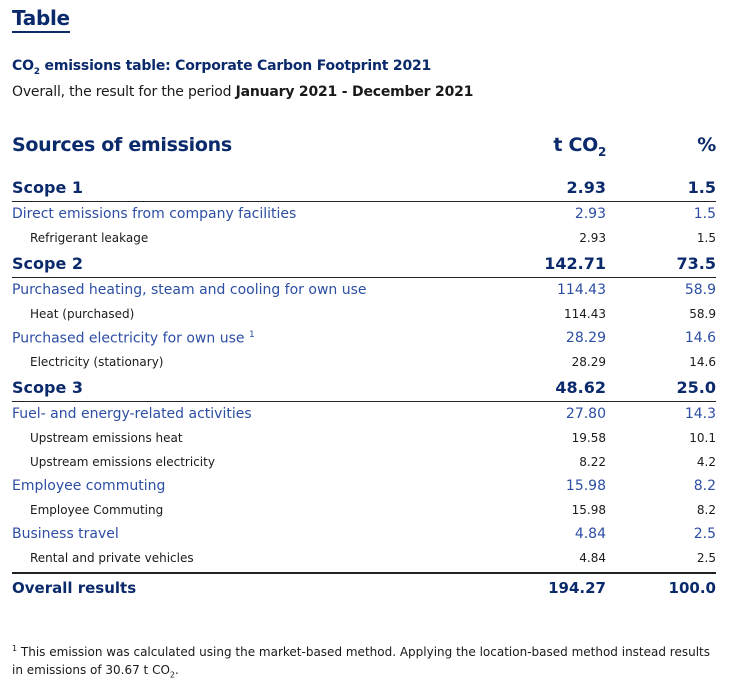 The image size is (737, 689). Describe the element at coordinates (106, 438) in the screenshot. I see `row-label: Upstream emissions heat` at that location.